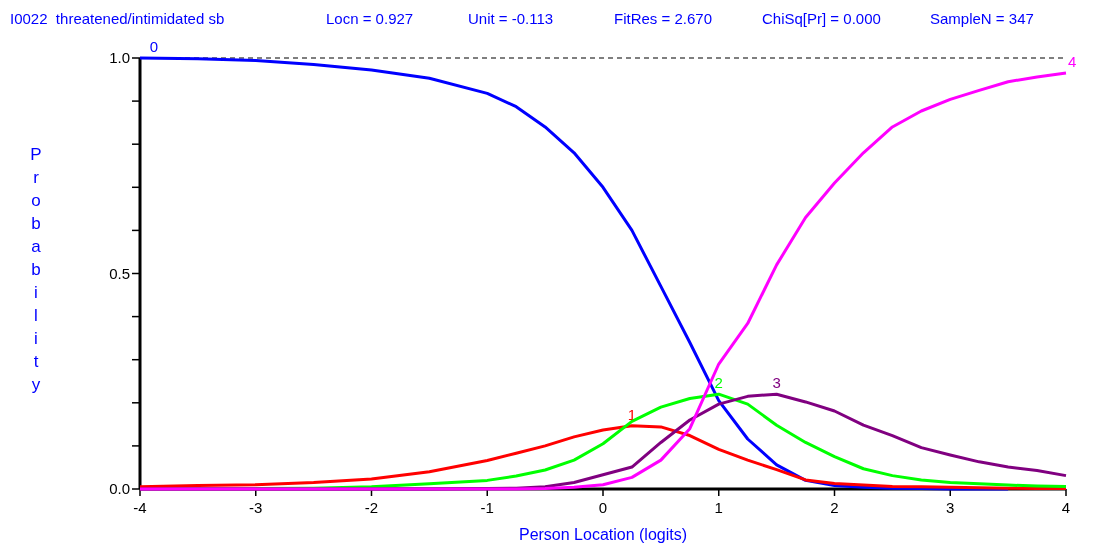 Image resolution: width=1106 pixels, height=546 pixels. Describe the element at coordinates (718, 383) in the screenshot. I see `series-label: 2` at that location.